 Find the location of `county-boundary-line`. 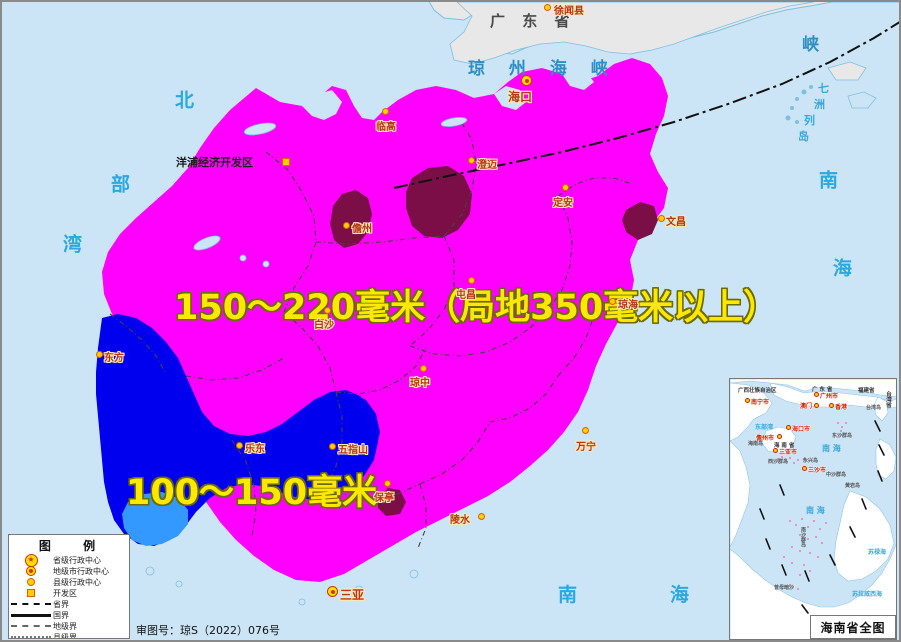

county-boundary-line is located at coordinates (31, 637).